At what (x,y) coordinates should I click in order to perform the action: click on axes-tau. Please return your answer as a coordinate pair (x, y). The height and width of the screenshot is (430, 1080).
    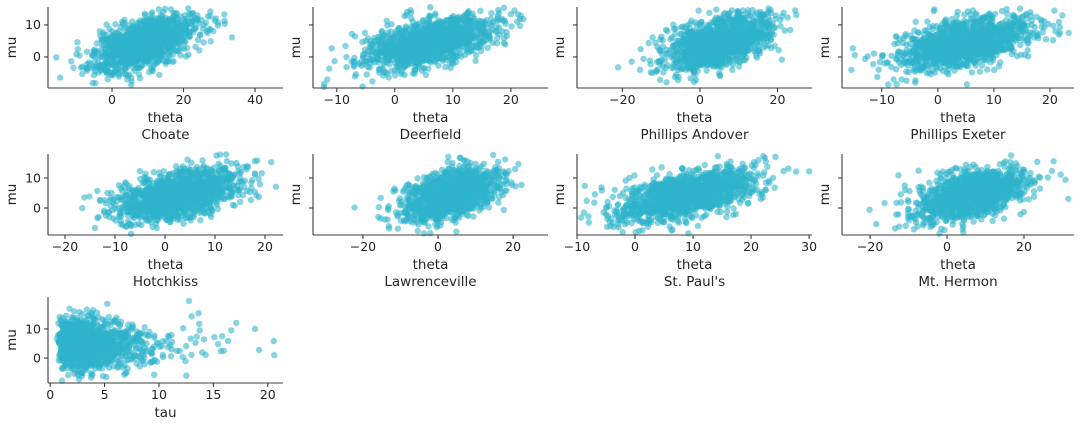
    Looking at the image, I should click on (165, 340).